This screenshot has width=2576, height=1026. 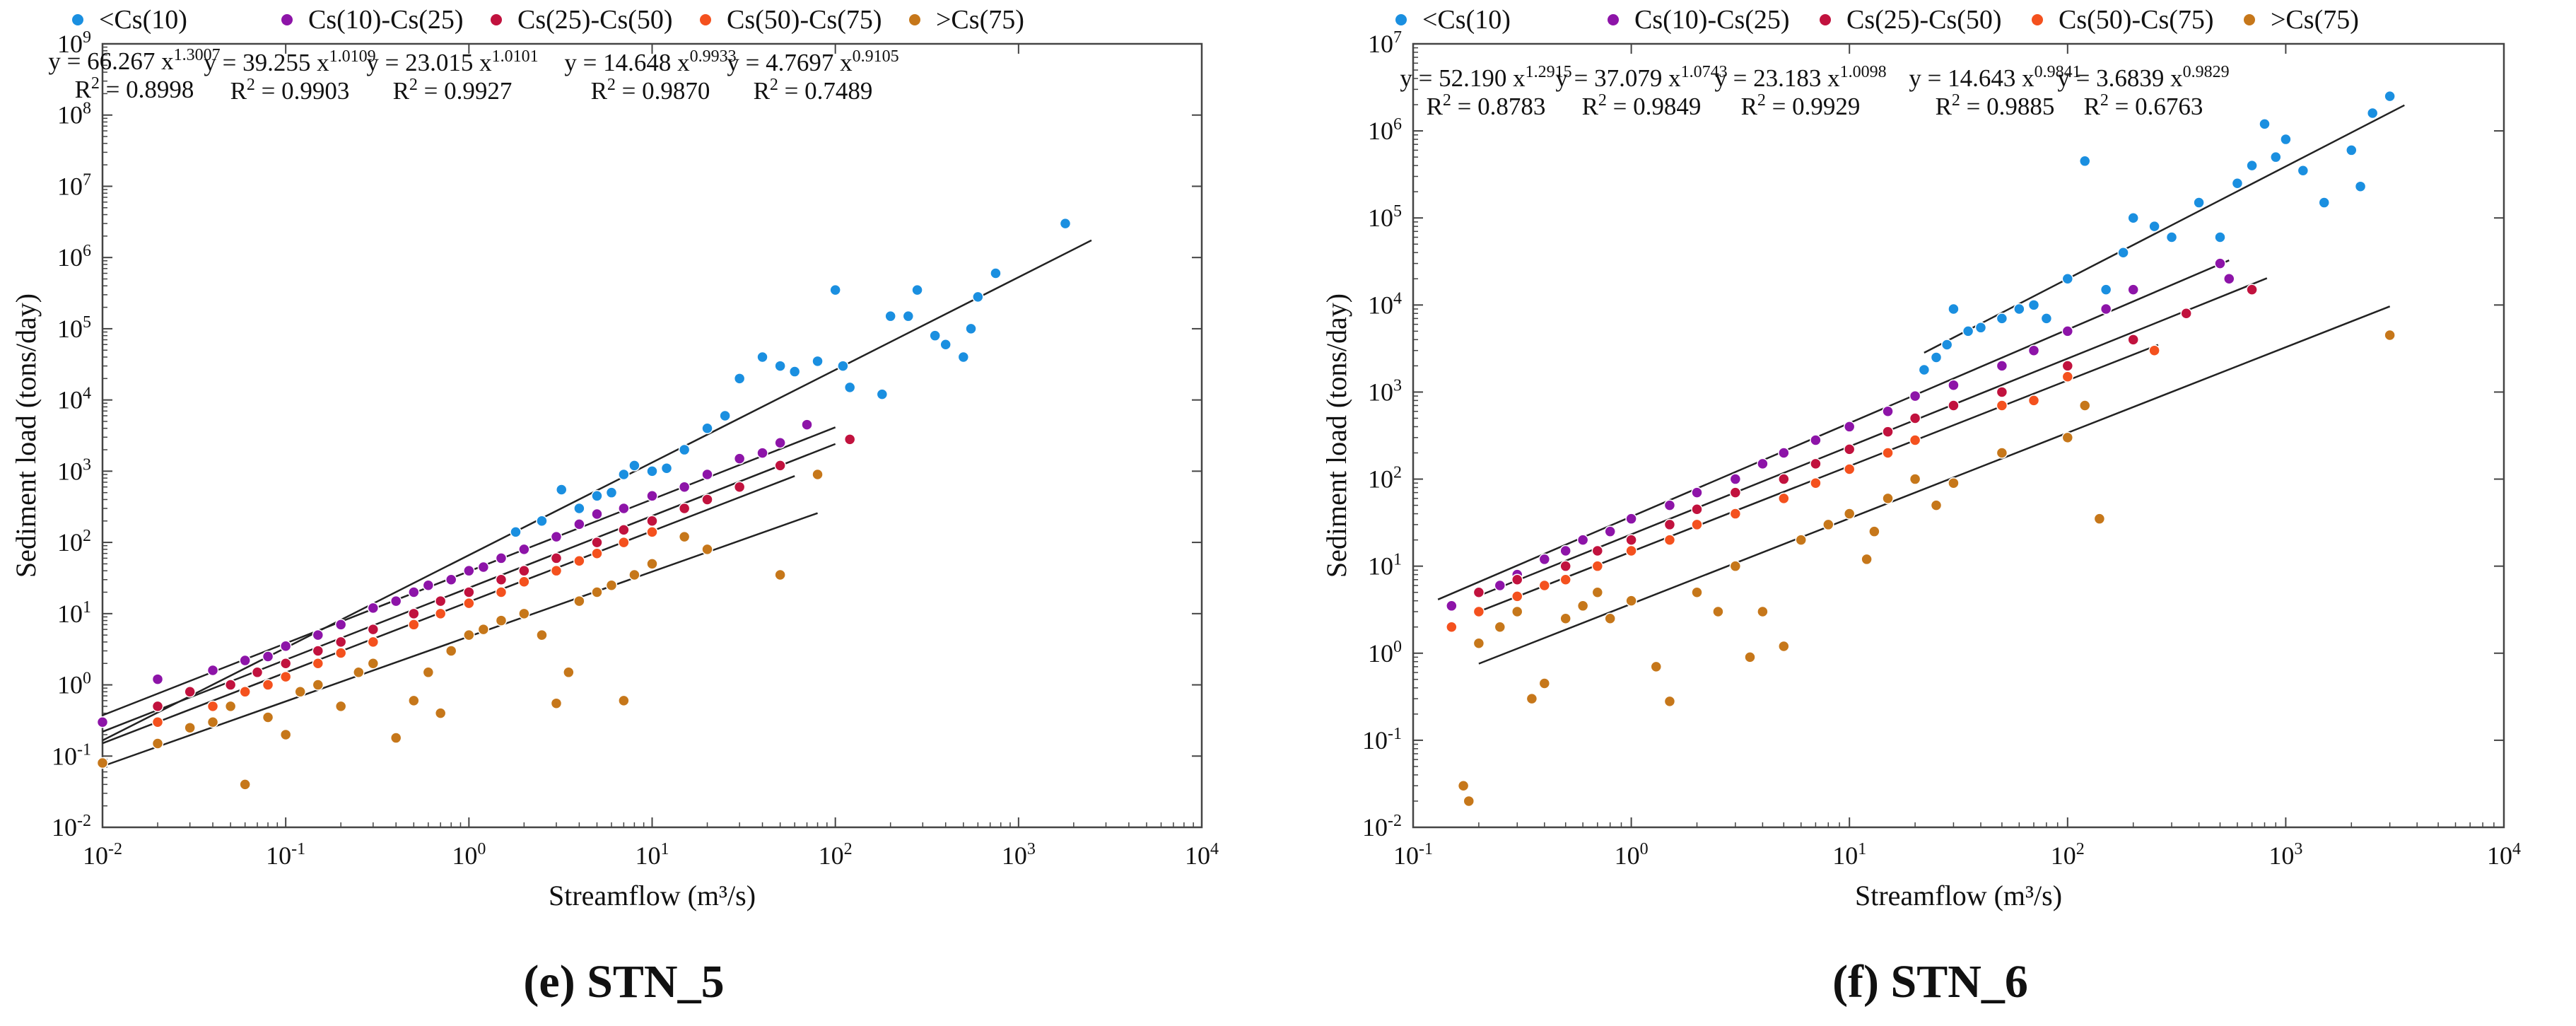 What do you see at coordinates (1485, 77) in the screenshot?
I see `fit-equation-0: y = 52.190 x1.2915` at bounding box center [1485, 77].